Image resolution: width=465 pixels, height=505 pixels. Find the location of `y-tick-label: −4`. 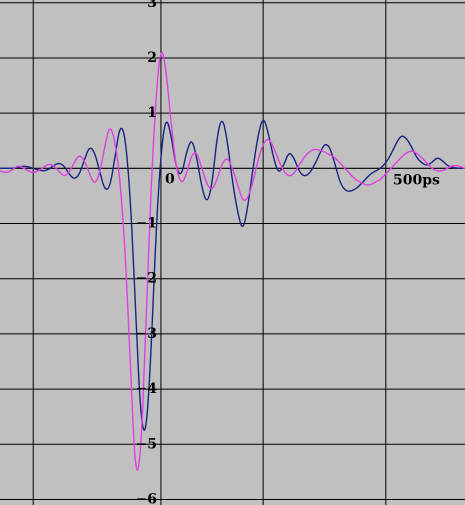

y-tick-label: −4 is located at coordinates (146, 389).